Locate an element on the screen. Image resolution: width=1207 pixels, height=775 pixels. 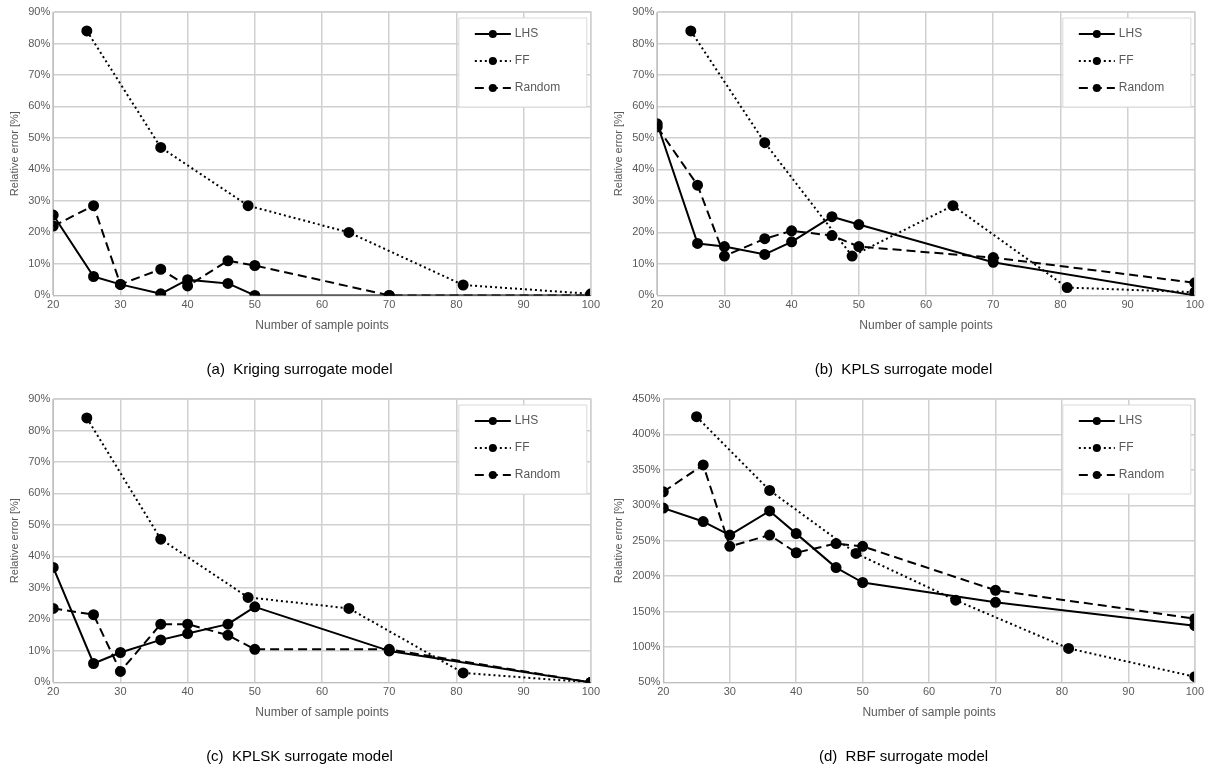
text: (d) RBF surrogate model is located at coordinates (903, 756).